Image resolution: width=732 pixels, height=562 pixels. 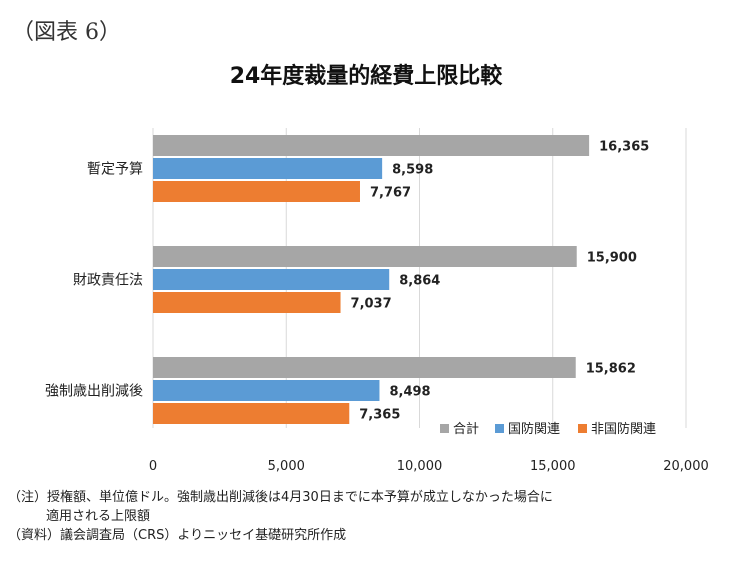 I want to click on data-label: 8,864, so click(x=419, y=281).